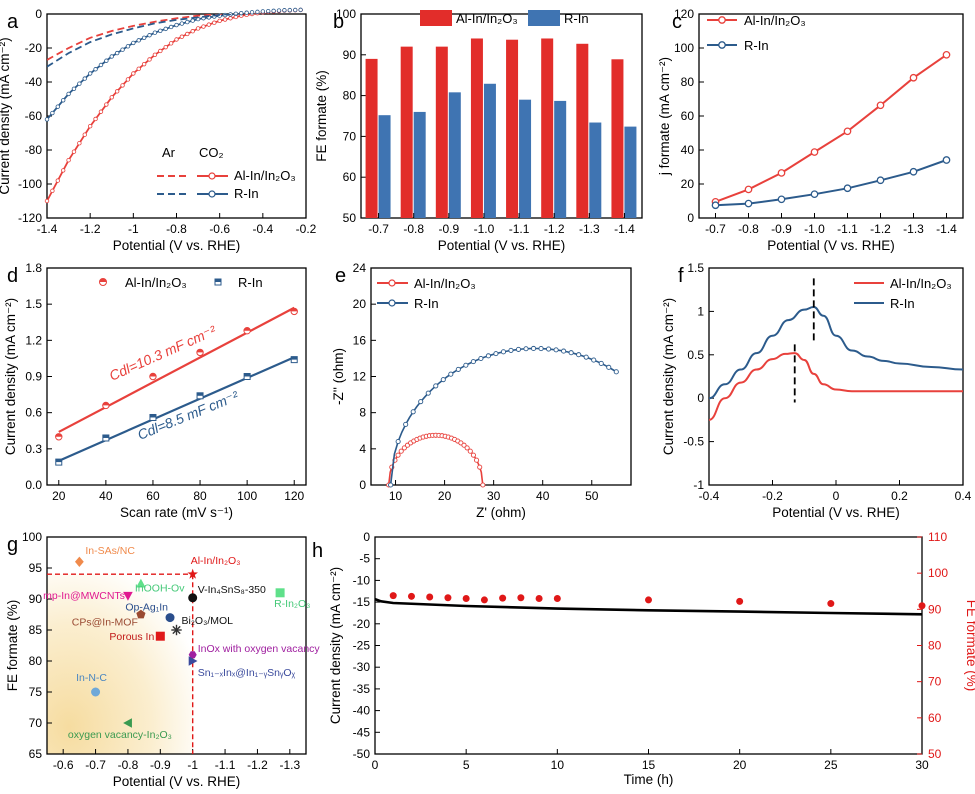  What do you see at coordinates (935, 682) in the screenshot?
I see `y2-tick-label: 70` at bounding box center [935, 682].